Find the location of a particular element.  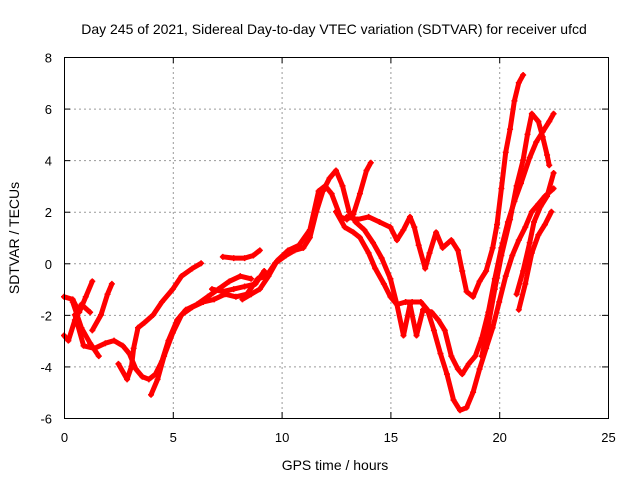

y-tick-label: 8 is located at coordinates (48, 58).